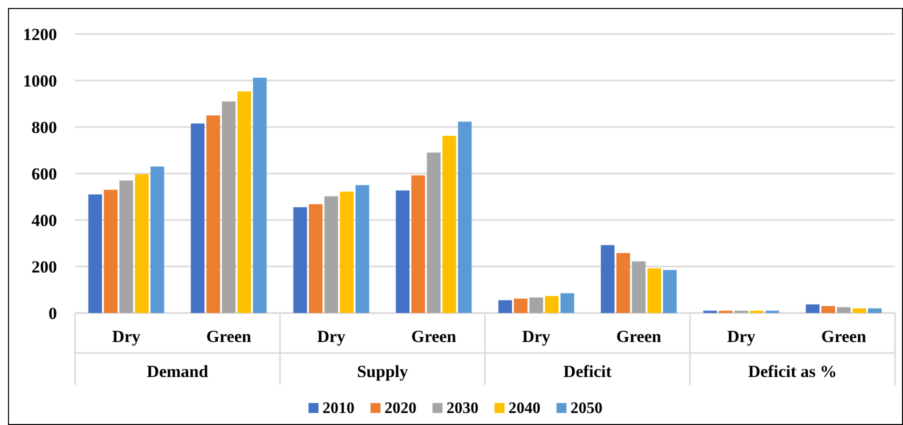 The width and height of the screenshot is (903, 425). Describe the element at coordinates (40, 34) in the screenshot. I see `y-tick-label: 1200` at that location.